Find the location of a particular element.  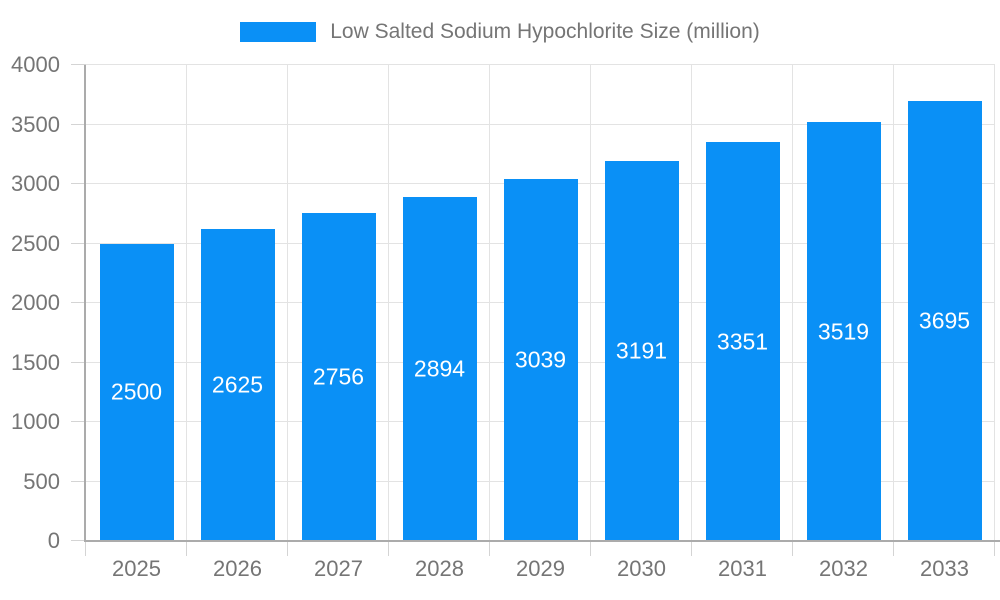

bar: 2625 is located at coordinates (237, 384).